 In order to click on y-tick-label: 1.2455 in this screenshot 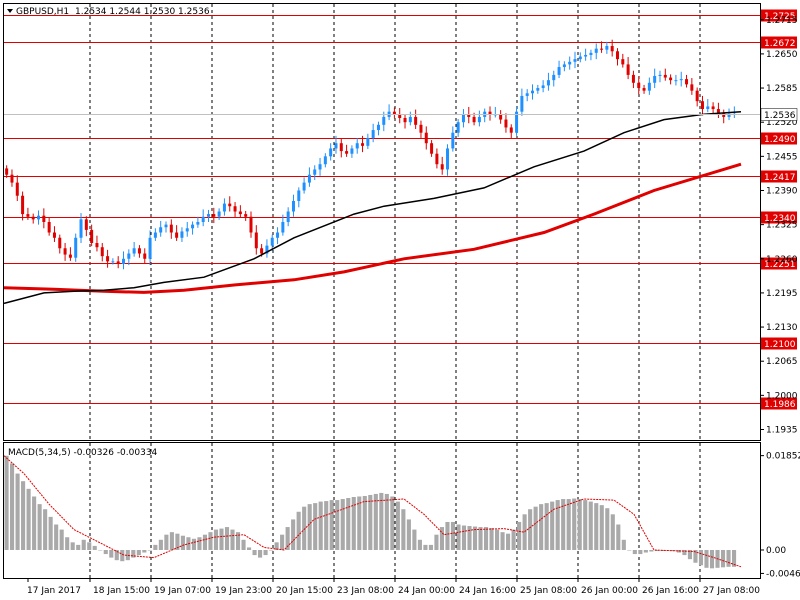, I will do `click(782, 157)`.